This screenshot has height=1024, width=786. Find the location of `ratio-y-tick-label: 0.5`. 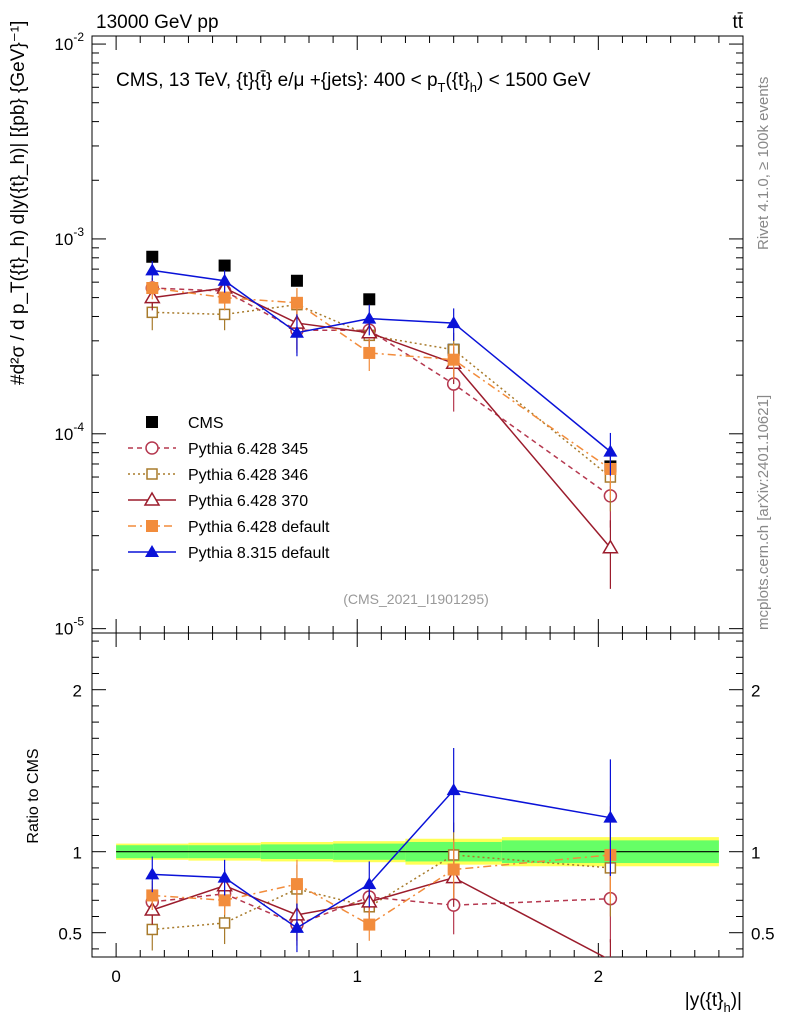

ratio-y-tick-label: 0.5 is located at coordinates (70, 934).